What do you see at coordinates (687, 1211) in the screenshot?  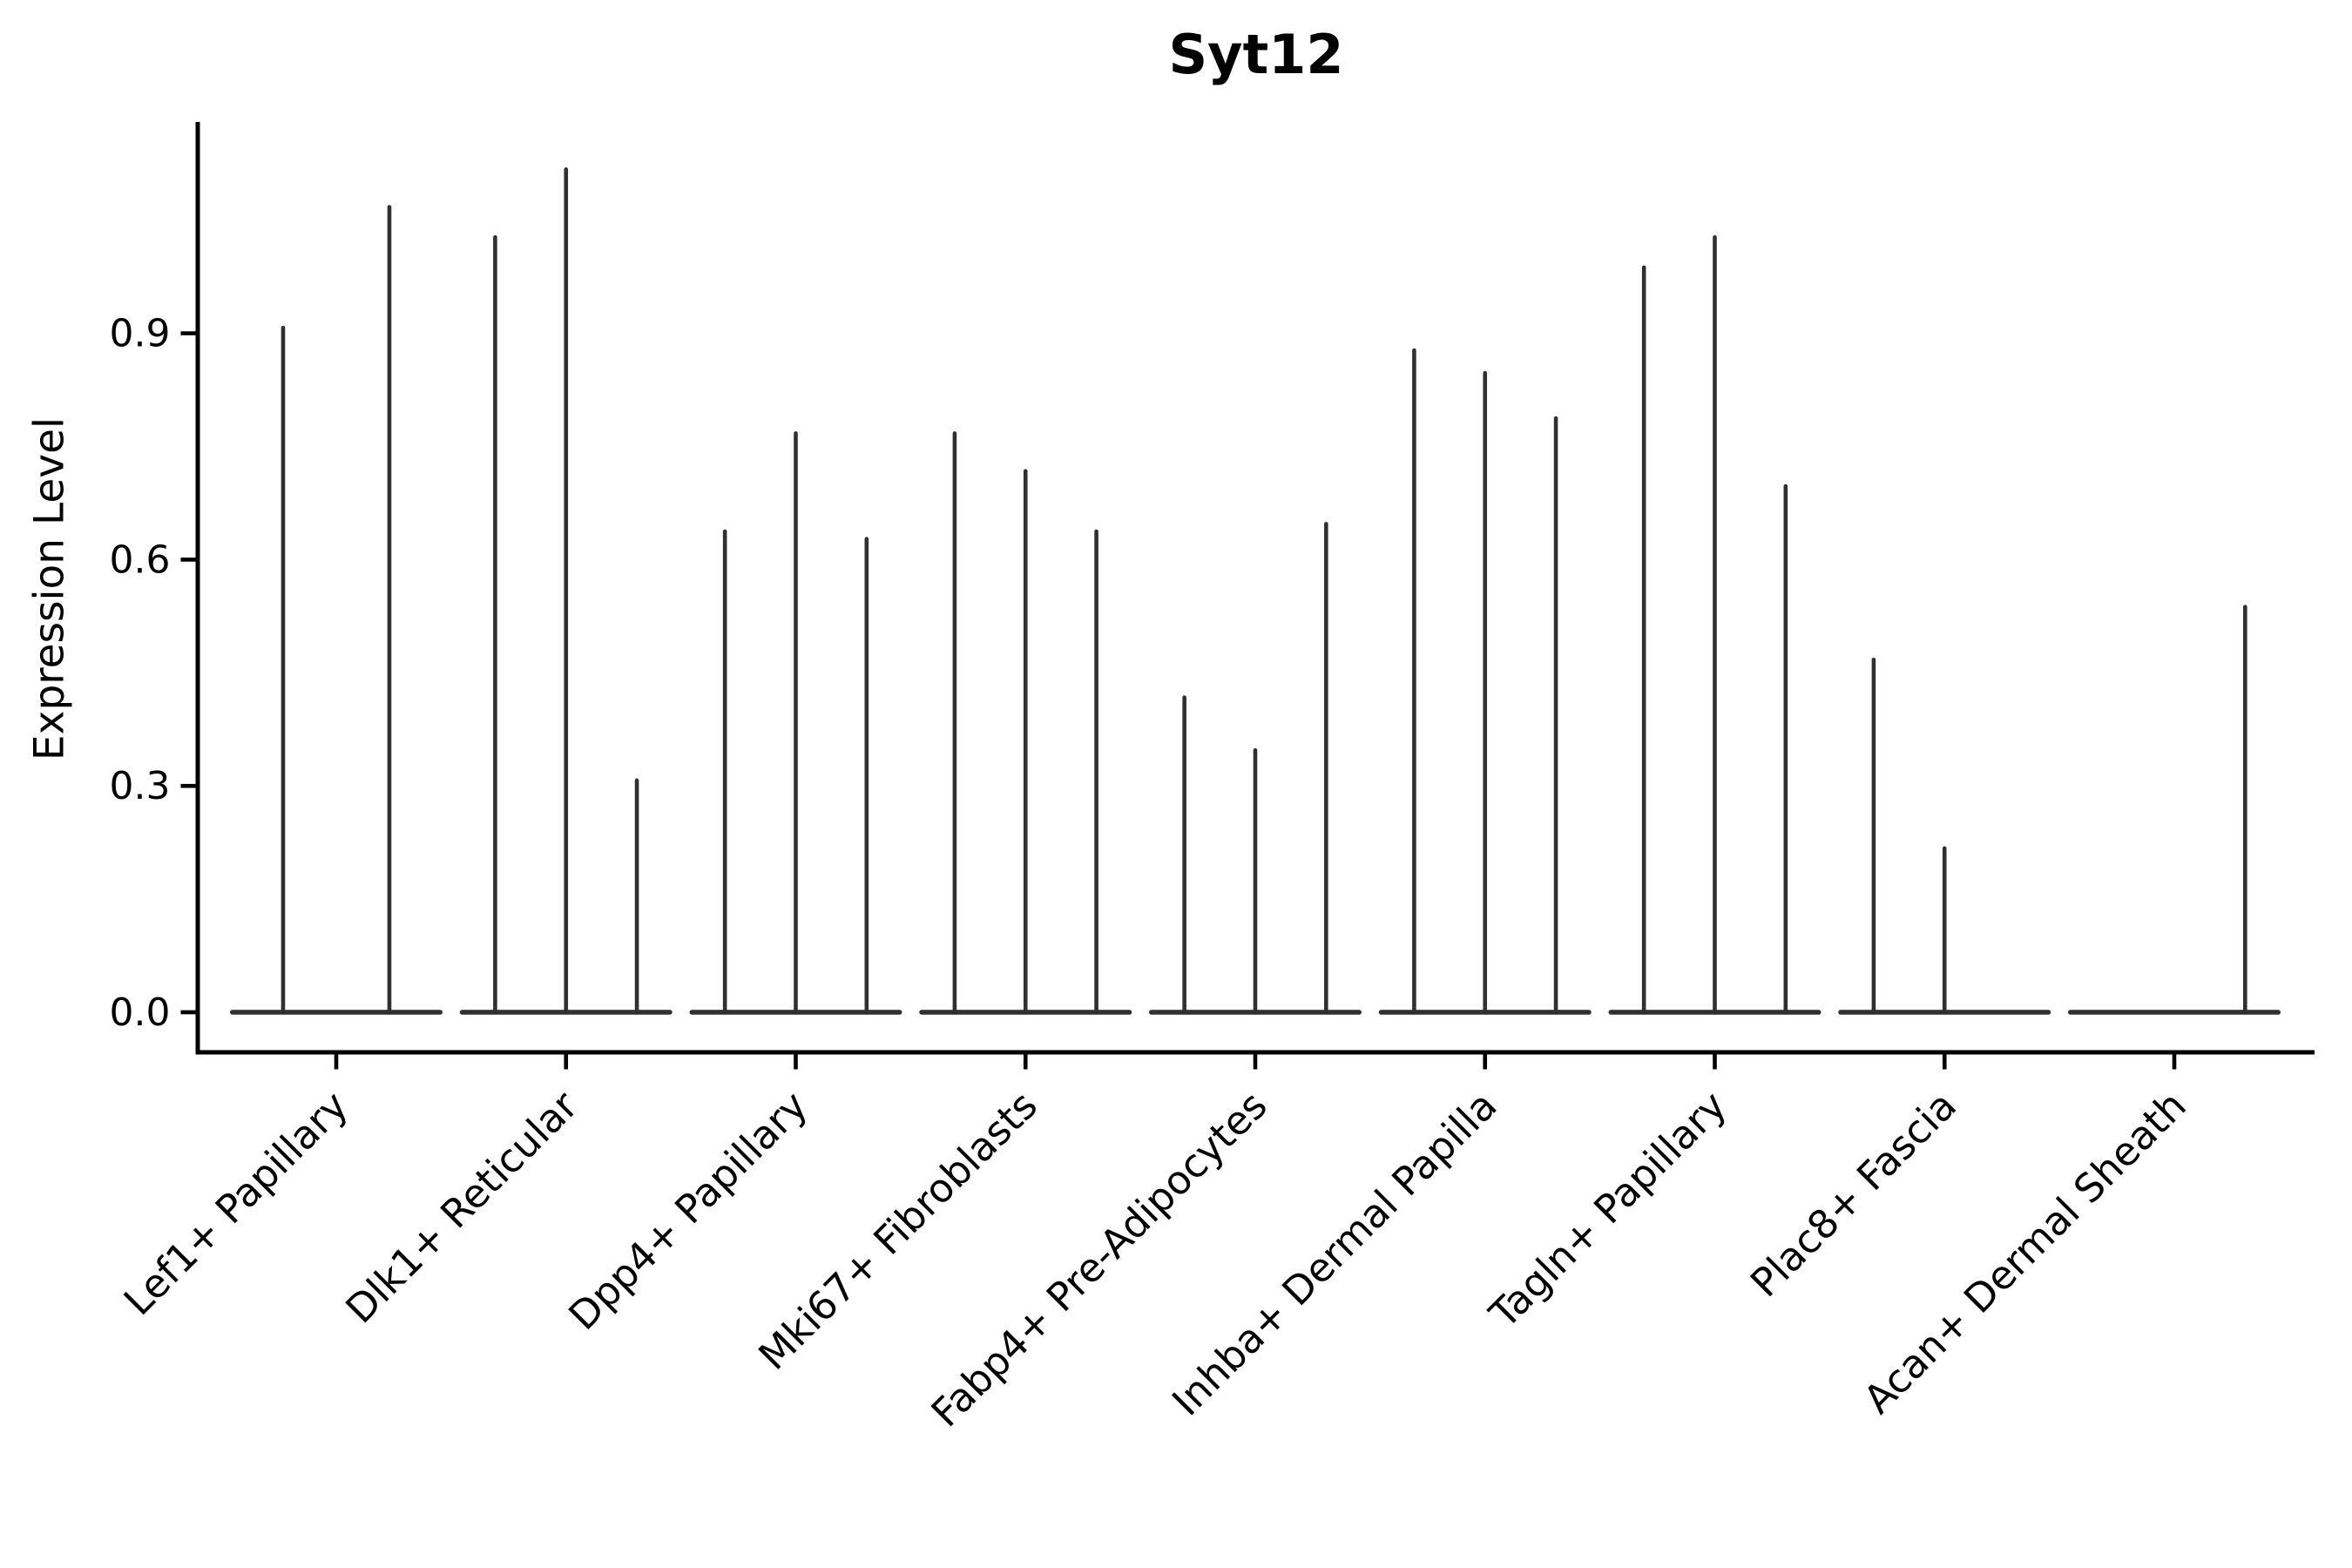 I see `x-tick-label: Dpp4+ Papillary` at bounding box center [687, 1211].